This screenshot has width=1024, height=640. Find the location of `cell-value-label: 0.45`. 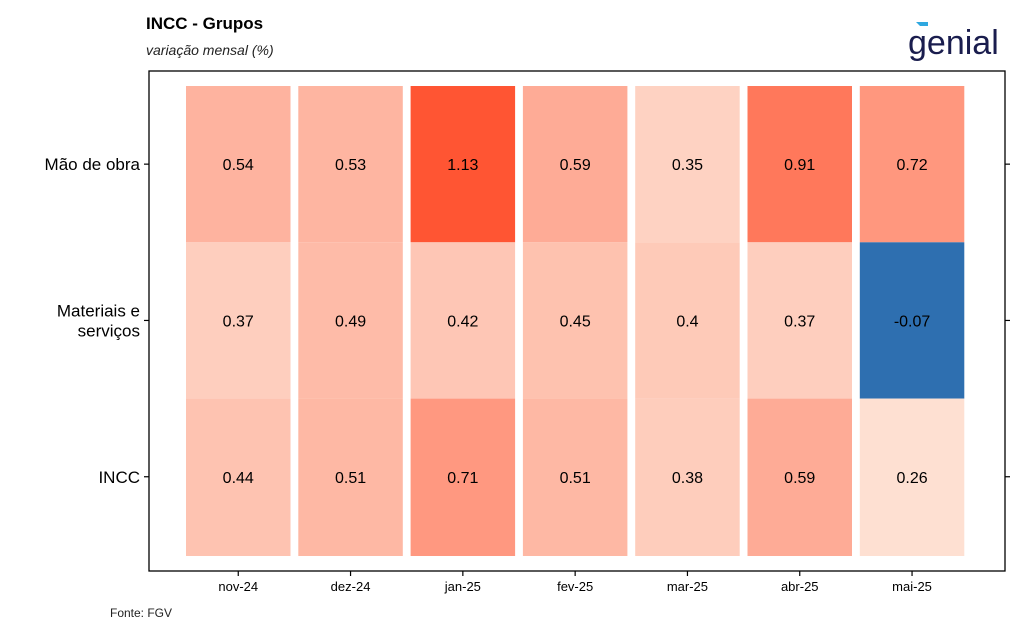

cell-value-label: 0.45 is located at coordinates (575, 321).